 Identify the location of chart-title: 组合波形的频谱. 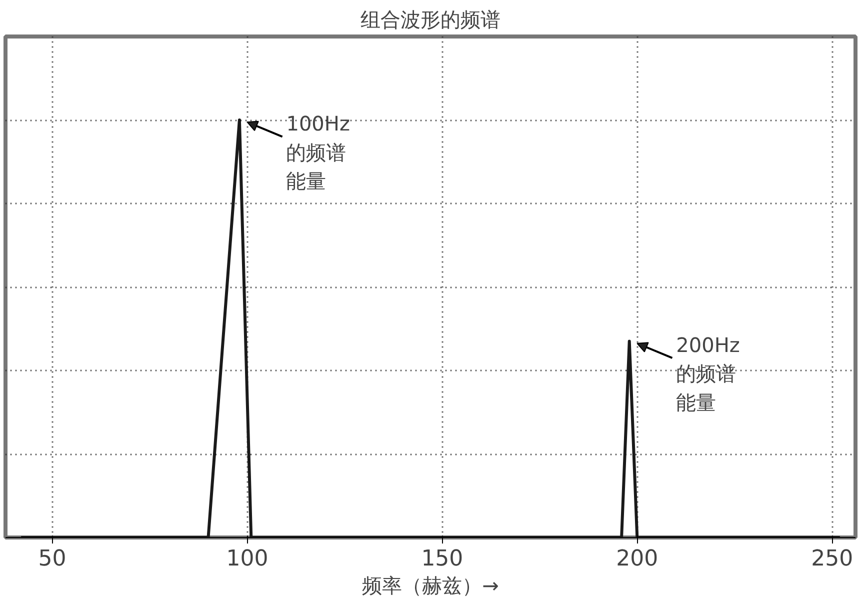
(430, 20).